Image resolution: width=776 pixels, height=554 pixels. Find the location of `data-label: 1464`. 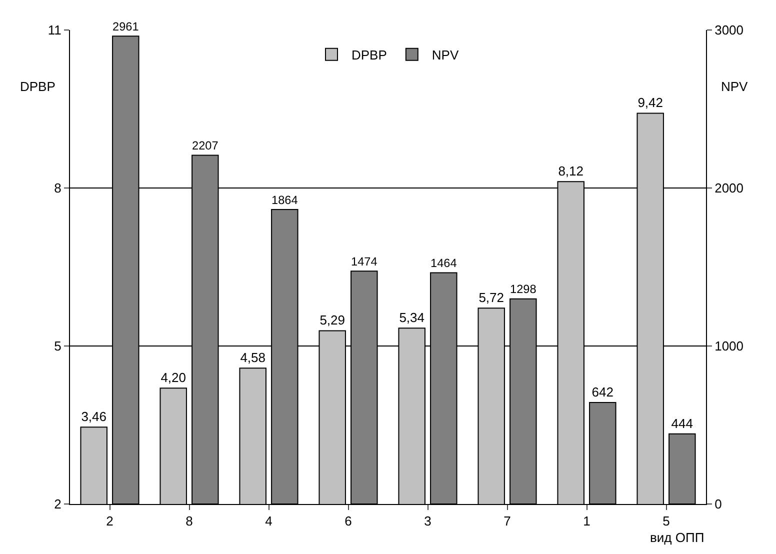

data-label: 1464 is located at coordinates (444, 263).